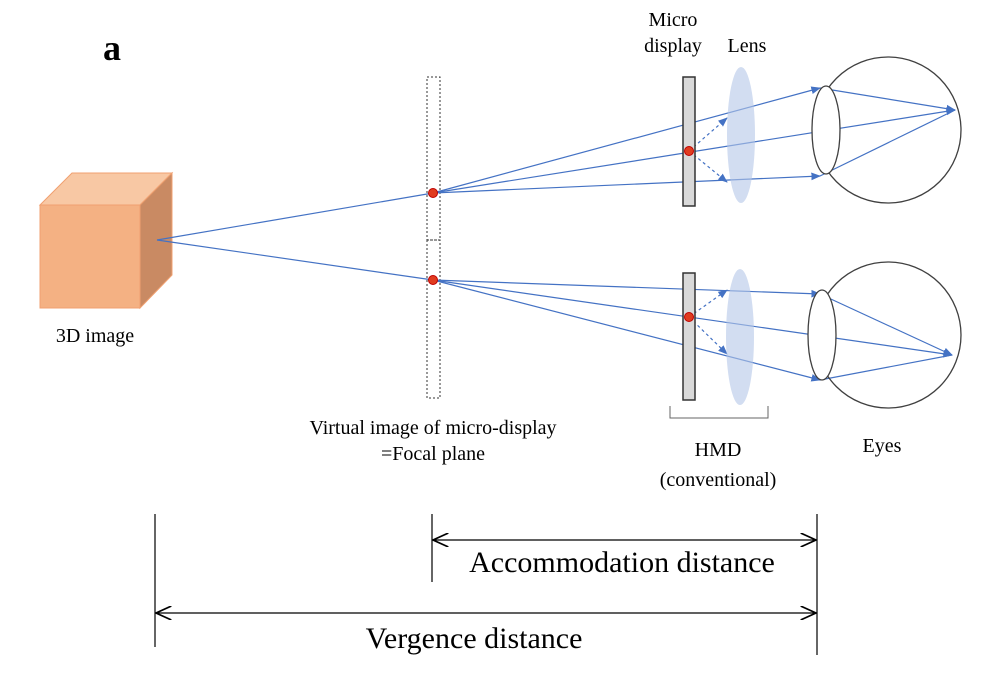 The height and width of the screenshot is (679, 1002). I want to click on lens-label: Lens, so click(747, 46).